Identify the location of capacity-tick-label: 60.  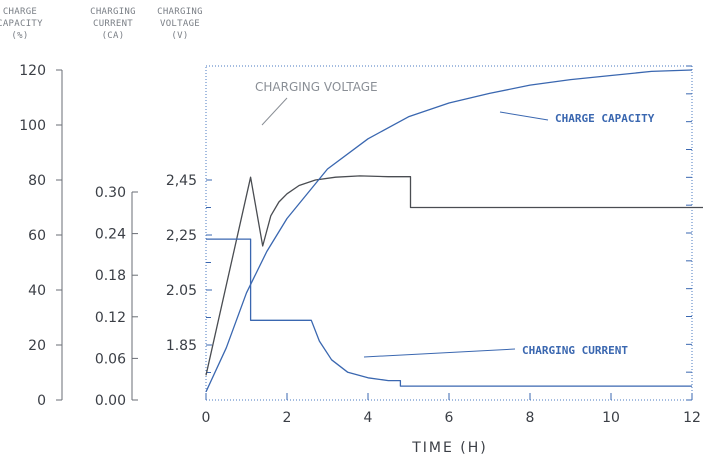
(37, 236).